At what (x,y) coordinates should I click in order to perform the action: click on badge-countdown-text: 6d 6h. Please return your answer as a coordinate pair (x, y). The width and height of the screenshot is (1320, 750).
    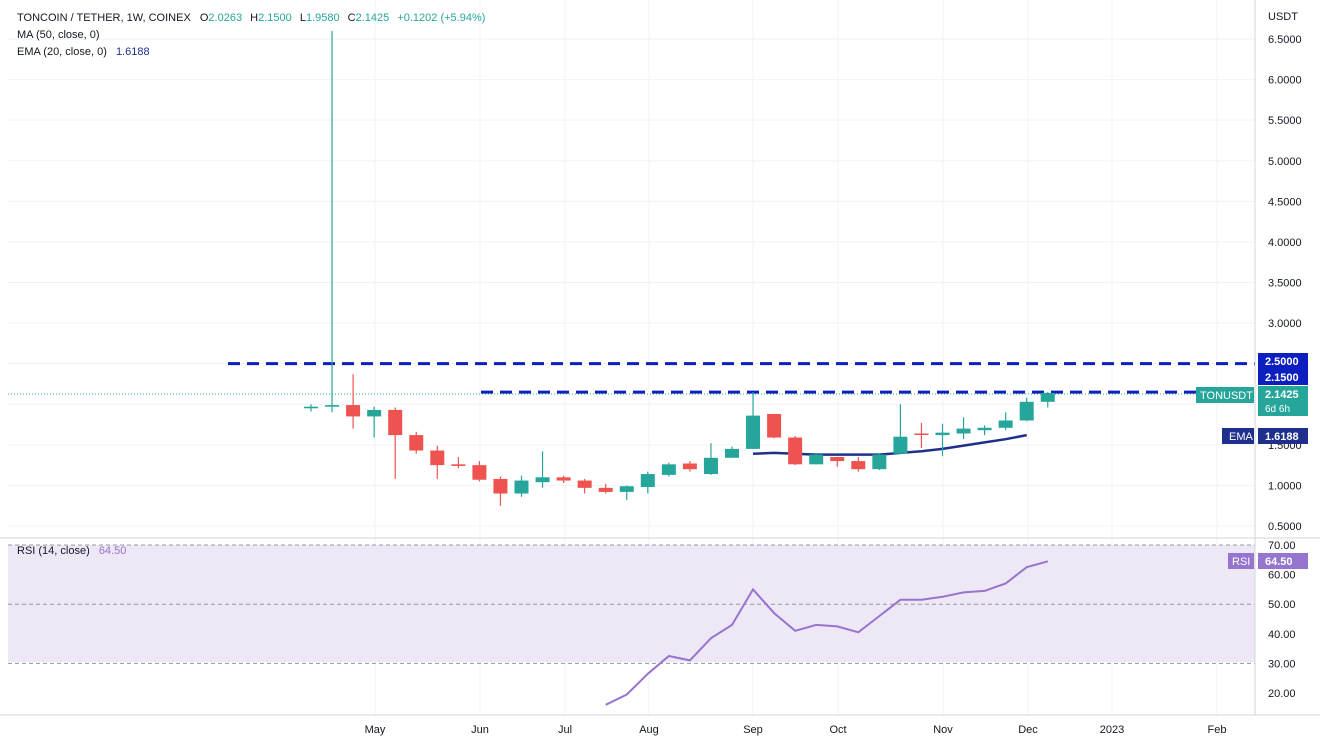
    Looking at the image, I should click on (1277, 409).